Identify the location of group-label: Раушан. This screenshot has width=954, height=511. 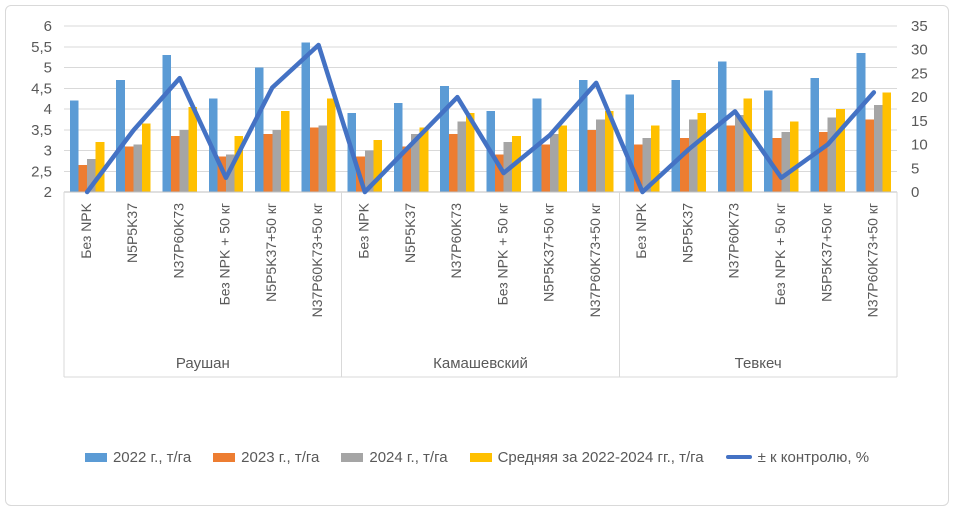
(203, 363).